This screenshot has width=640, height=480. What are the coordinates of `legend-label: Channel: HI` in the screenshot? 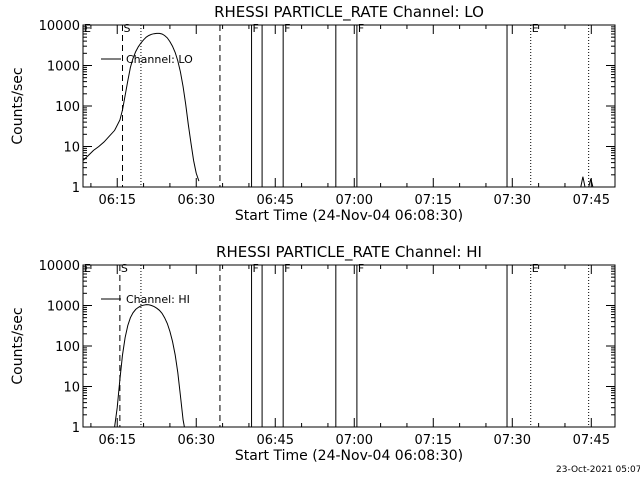 It's located at (158, 299).